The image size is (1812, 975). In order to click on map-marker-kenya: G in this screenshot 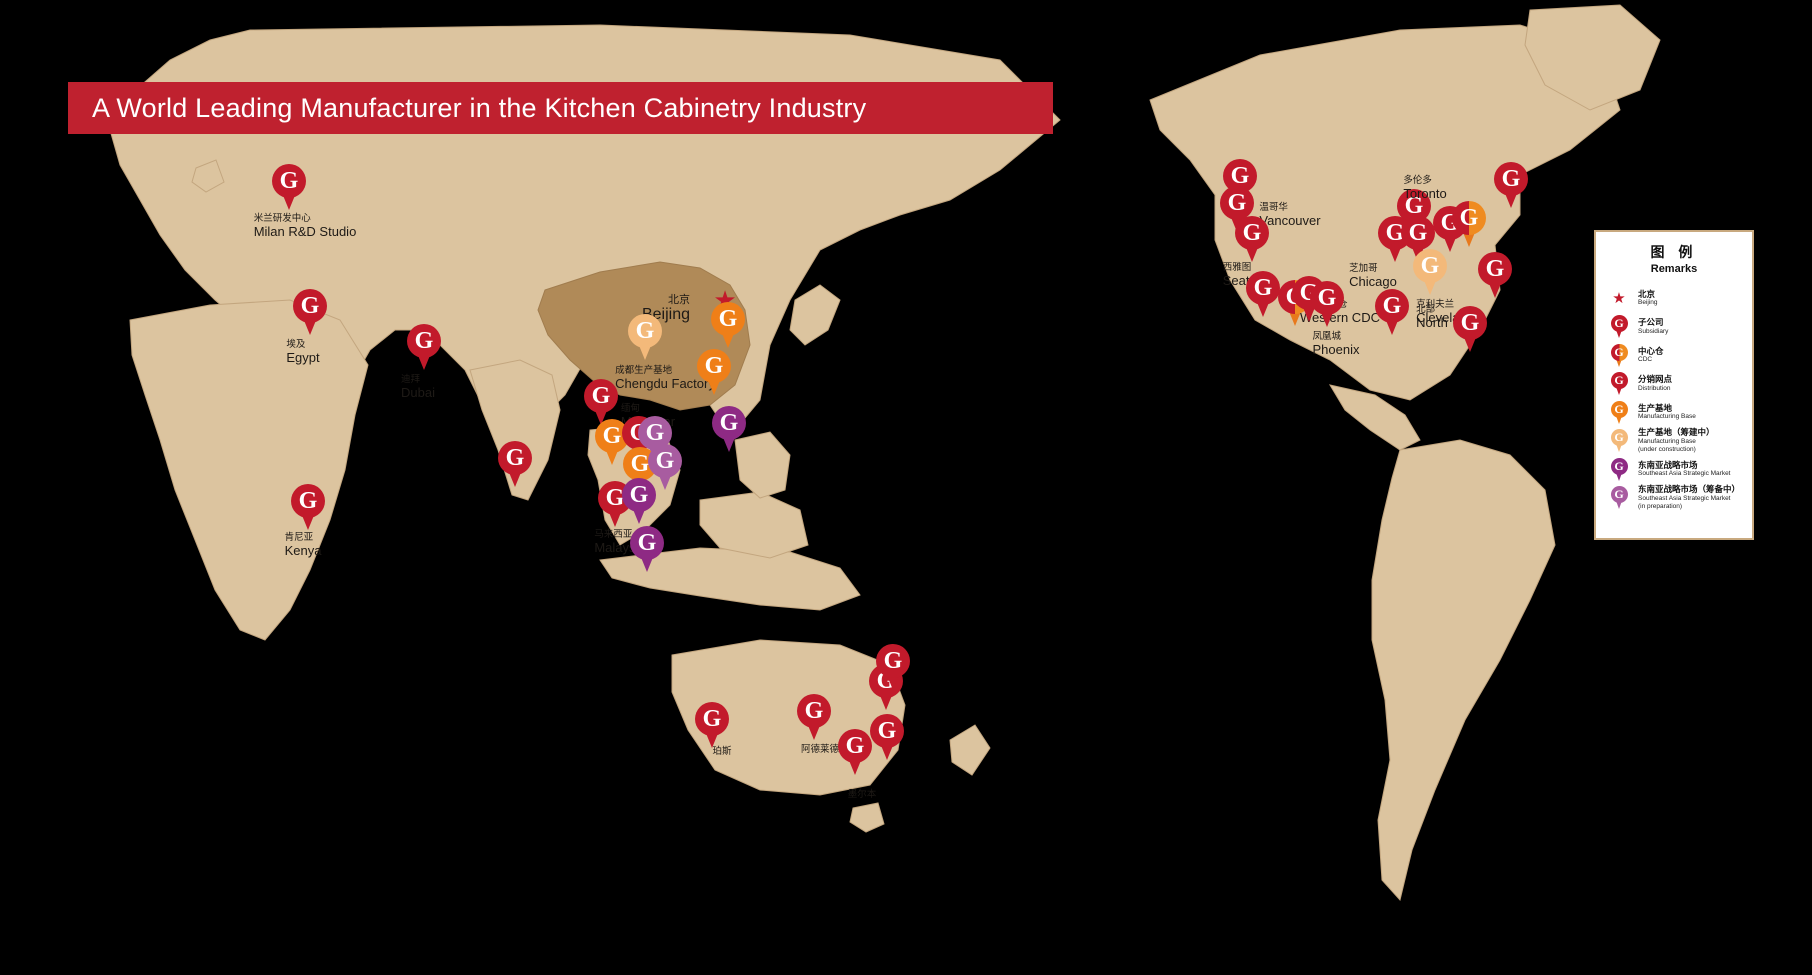, I will do `click(308, 507)`.